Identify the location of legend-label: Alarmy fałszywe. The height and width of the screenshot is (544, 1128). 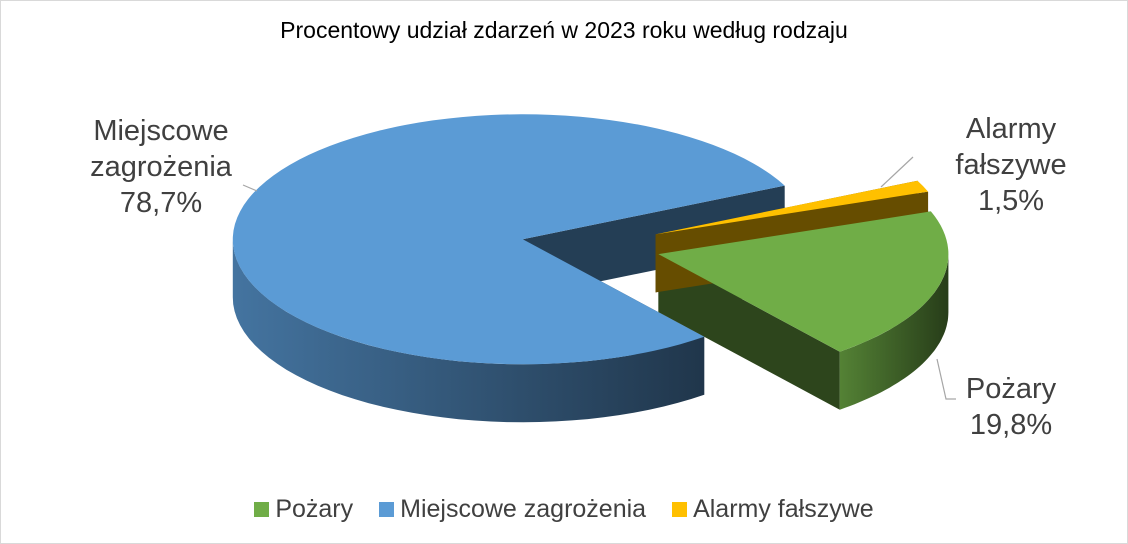
(783, 509).